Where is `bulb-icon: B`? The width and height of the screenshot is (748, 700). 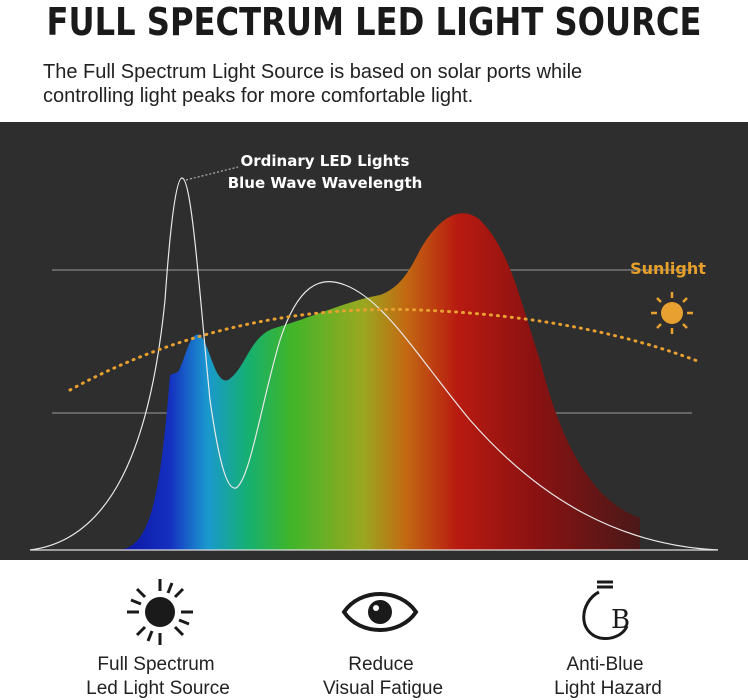 bulb-icon: B is located at coordinates (606, 610).